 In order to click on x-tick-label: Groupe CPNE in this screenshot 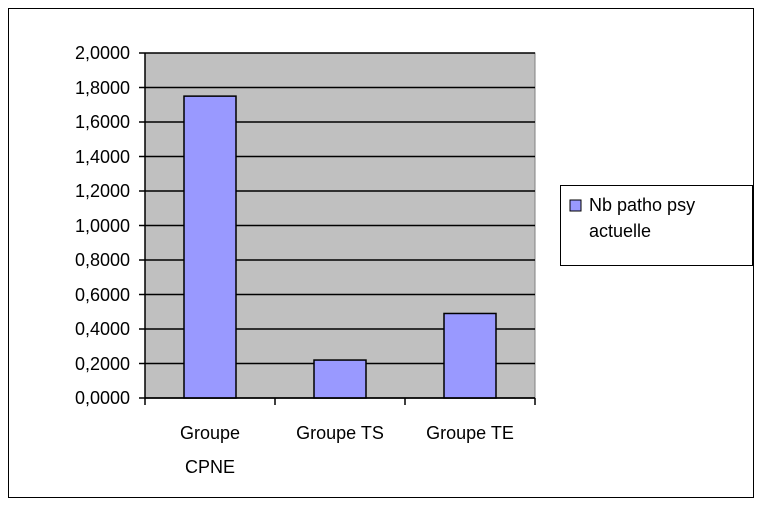, I will do `click(210, 450)`.